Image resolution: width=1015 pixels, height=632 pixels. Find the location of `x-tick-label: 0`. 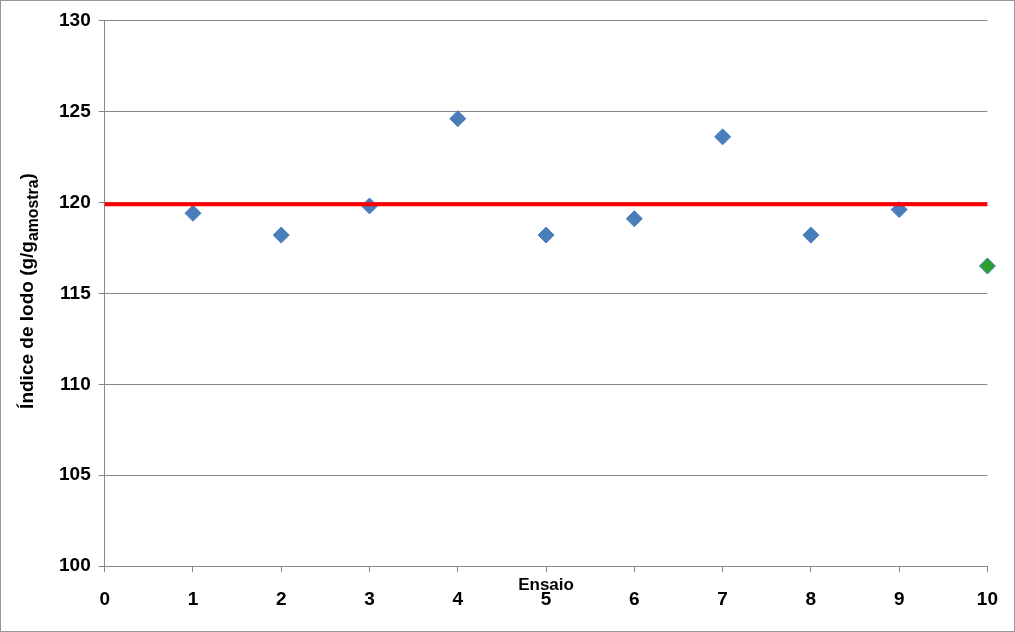

x-tick-label: 0 is located at coordinates (104, 598).